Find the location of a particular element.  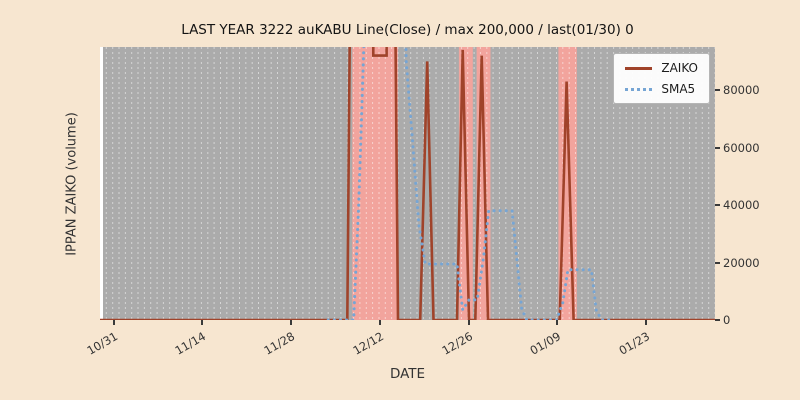

x-tick-label: 01/23 is located at coordinates (634, 343).